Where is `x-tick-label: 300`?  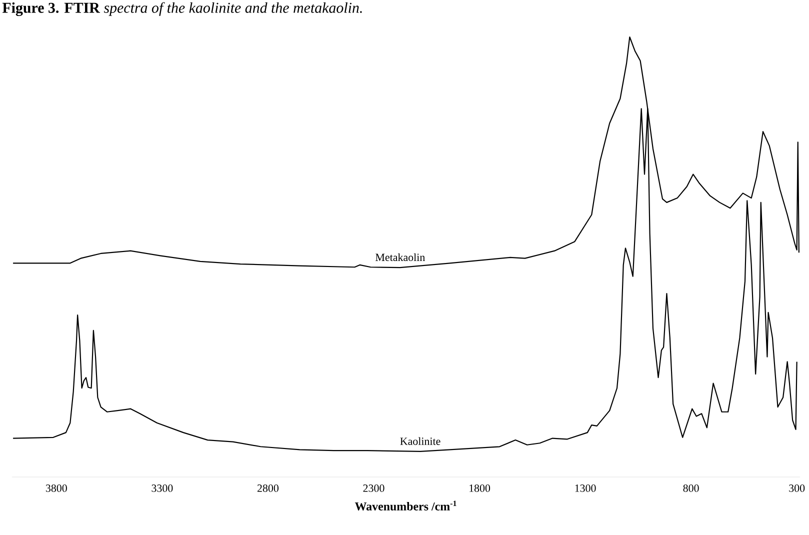 x-tick-label: 300 is located at coordinates (797, 488).